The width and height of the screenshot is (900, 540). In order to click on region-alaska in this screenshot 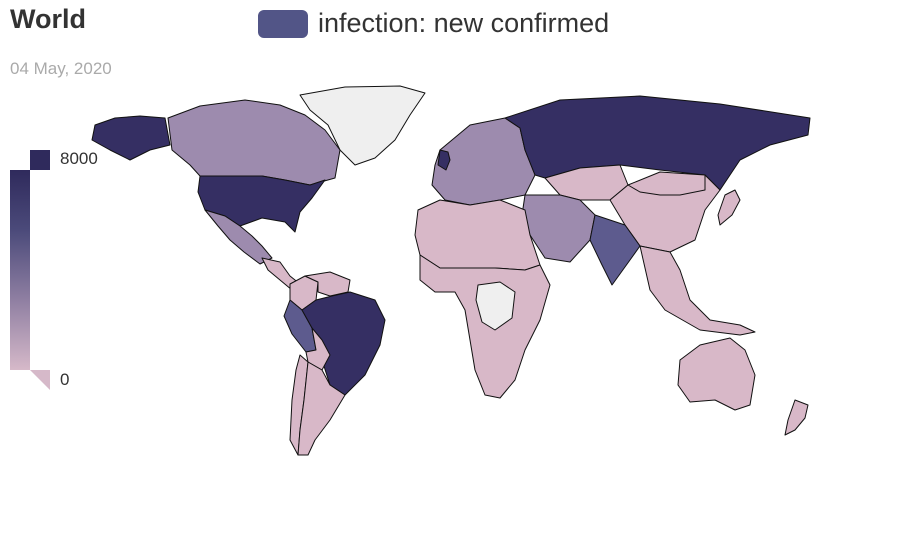, I will do `click(131, 138)`.